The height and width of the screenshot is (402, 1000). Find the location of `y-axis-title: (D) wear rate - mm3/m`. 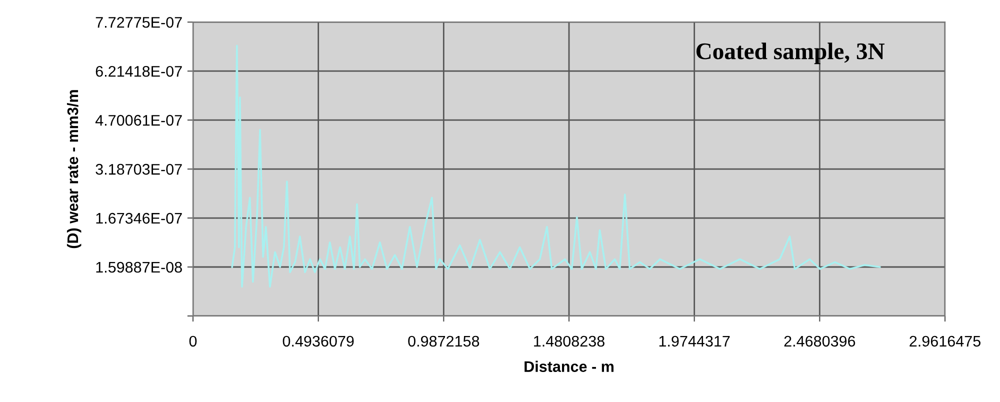

y-axis-title: (D) wear rate - mm3/m is located at coordinates (74, 169).